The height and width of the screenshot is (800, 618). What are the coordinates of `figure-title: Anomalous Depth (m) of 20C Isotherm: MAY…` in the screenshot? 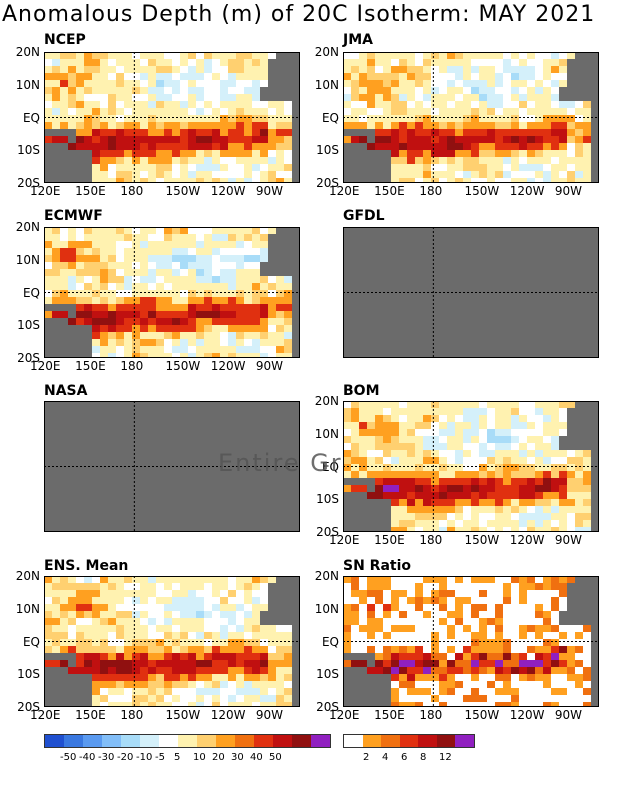 It's located at (299, 14).